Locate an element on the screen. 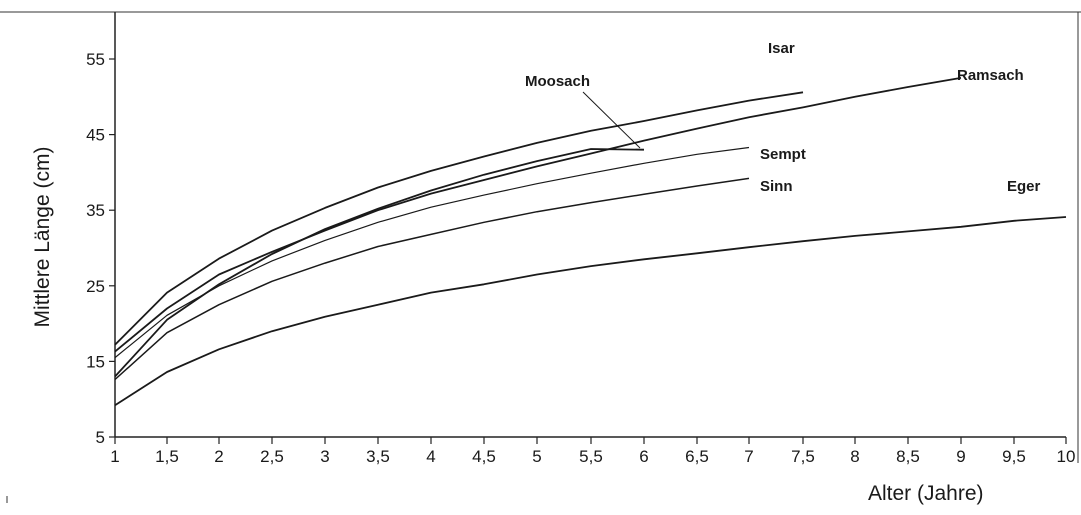  series-labels: Isar Moosach Ramsach Sempt Sinn Eger is located at coordinates (783, 117).